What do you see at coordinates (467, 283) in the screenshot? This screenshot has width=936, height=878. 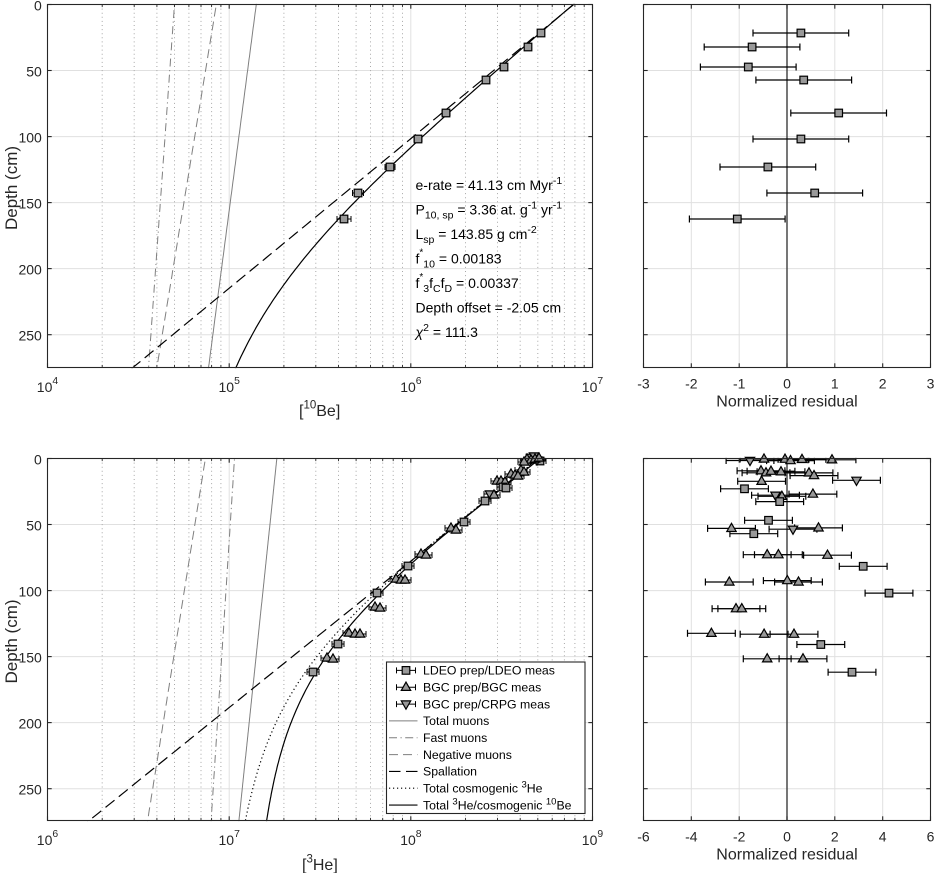 I see `svg-text: f*3fCfD = 0.00337` at bounding box center [467, 283].